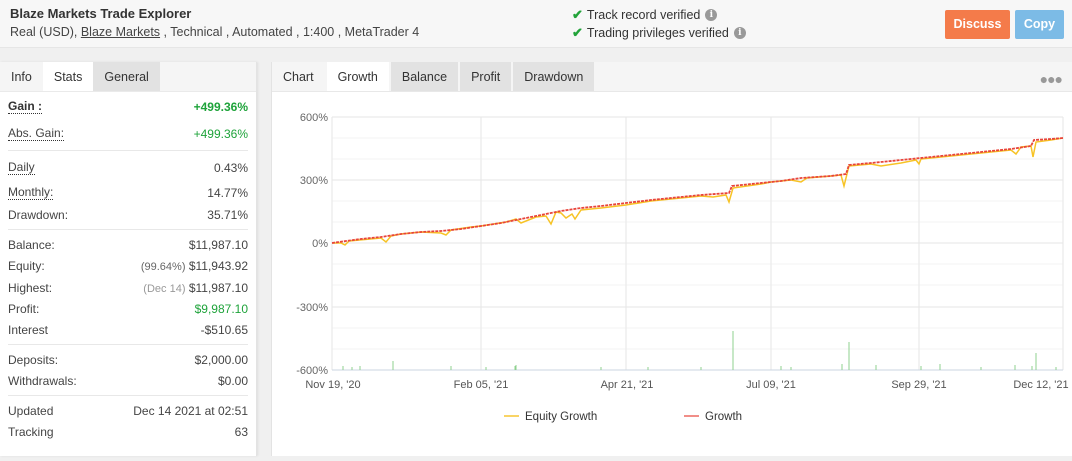 This screenshot has width=1072, height=461. I want to click on stat-balance: Balance: $11,987.10, so click(128, 244).